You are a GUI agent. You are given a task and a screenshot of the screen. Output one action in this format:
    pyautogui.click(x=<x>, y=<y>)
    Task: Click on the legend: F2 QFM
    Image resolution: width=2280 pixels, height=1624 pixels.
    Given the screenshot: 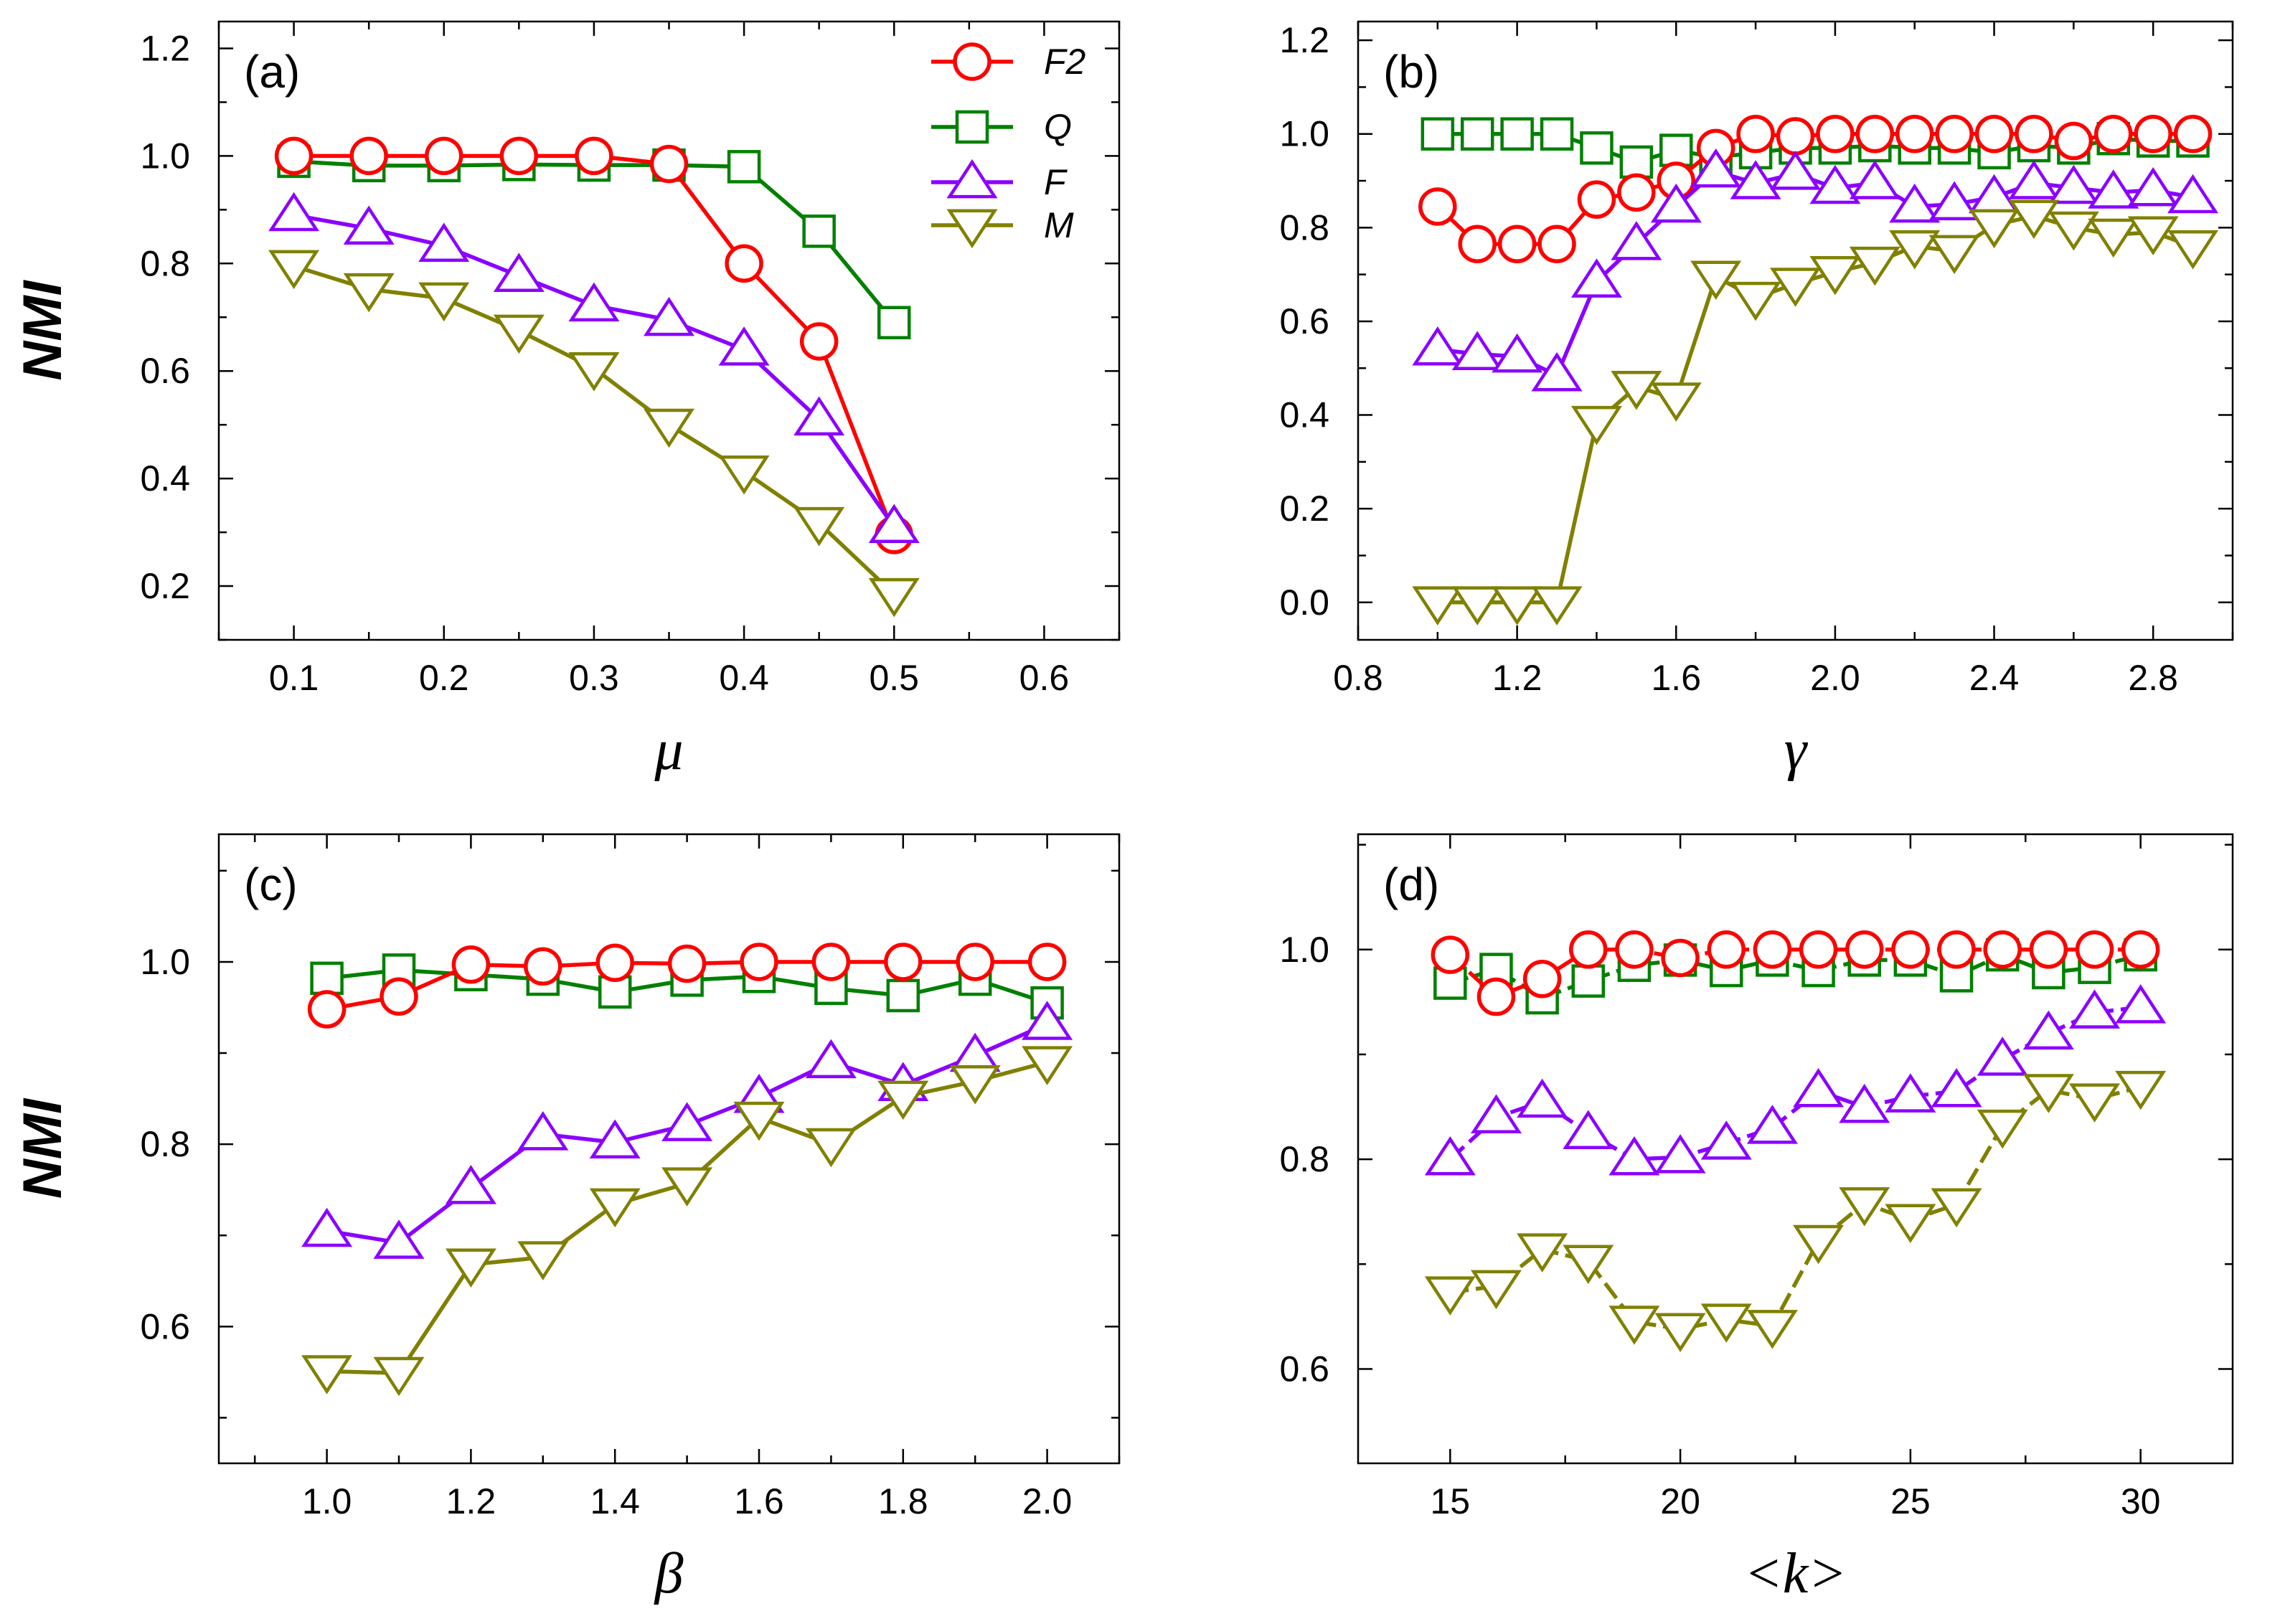 What is the action you would take?
    pyautogui.click(x=1008, y=145)
    